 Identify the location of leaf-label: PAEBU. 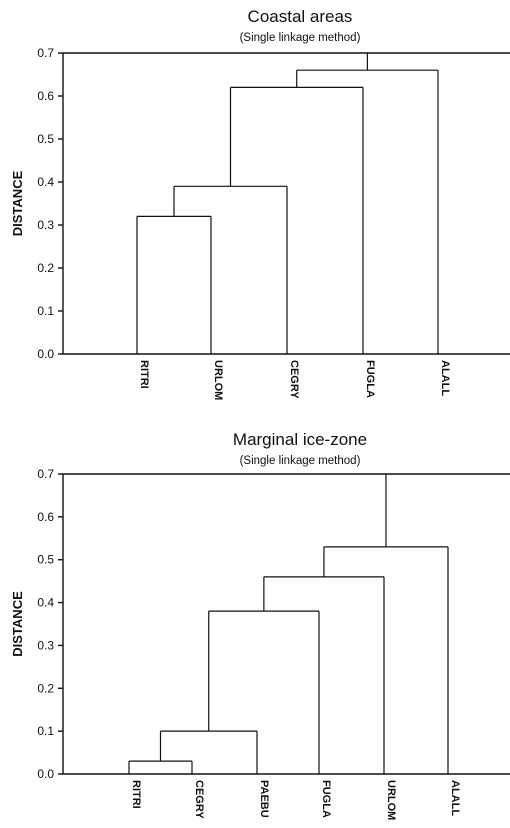
(264, 799).